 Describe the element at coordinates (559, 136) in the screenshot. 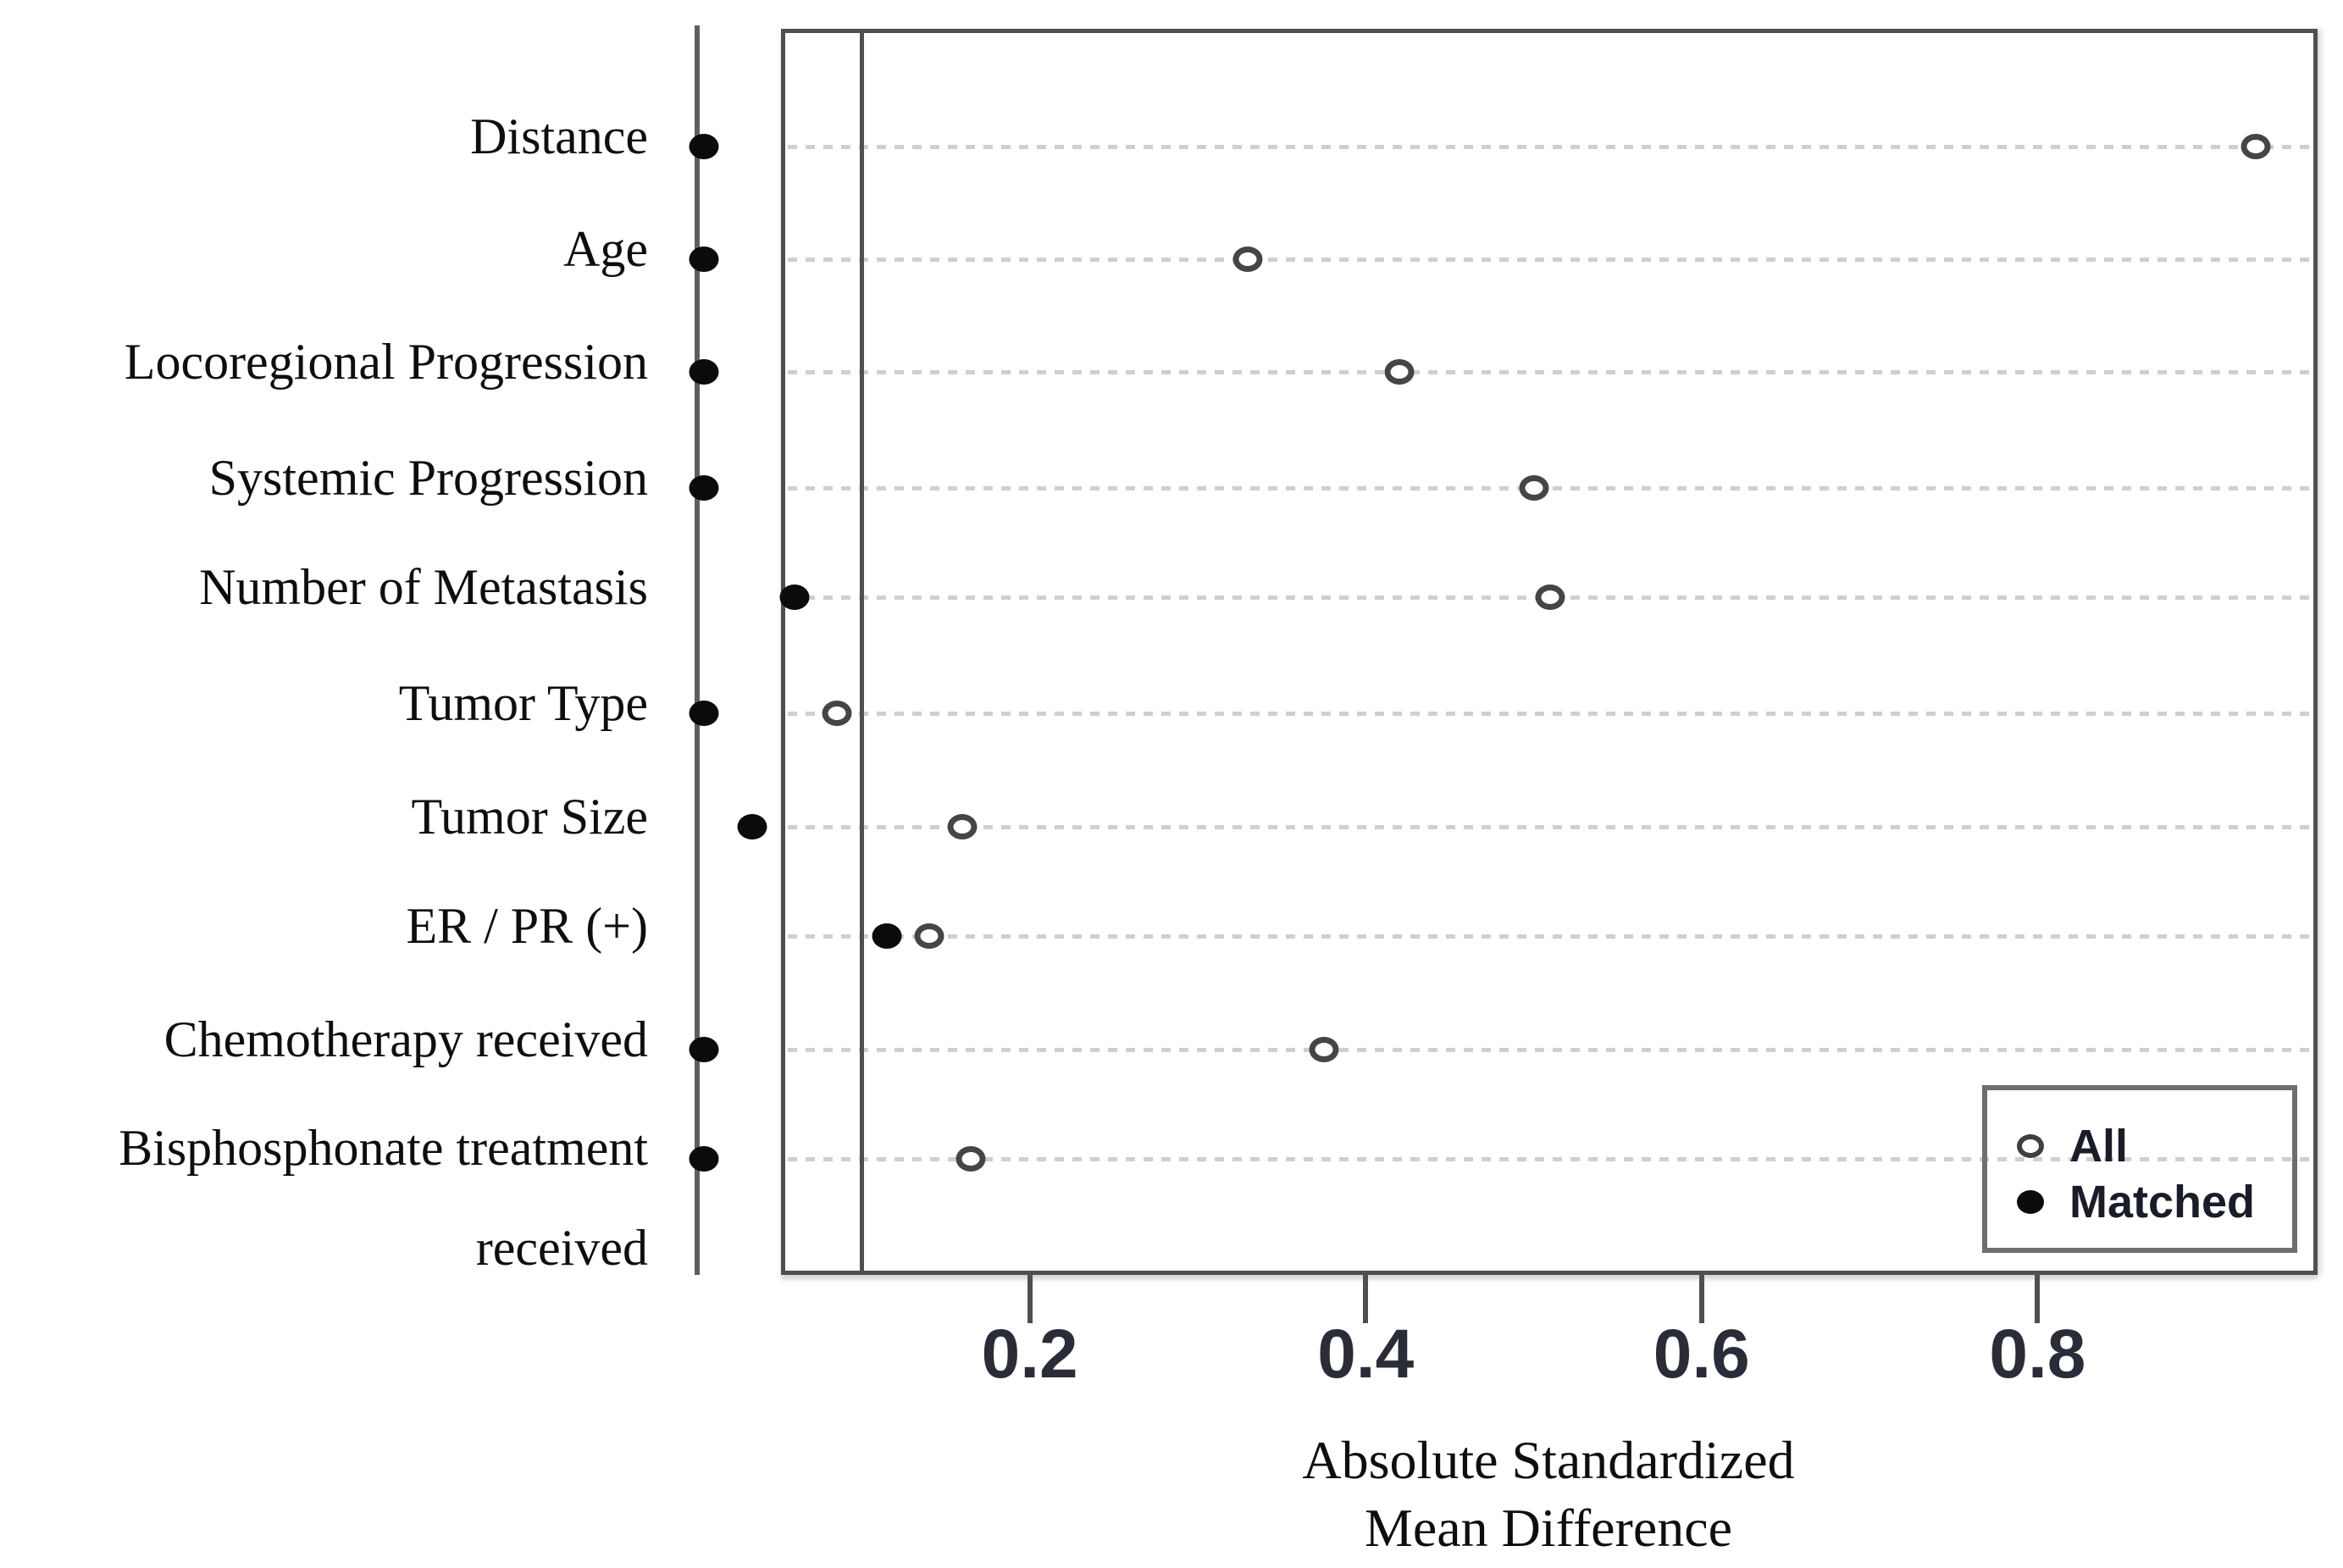

I see `category-label: Distance` at that location.